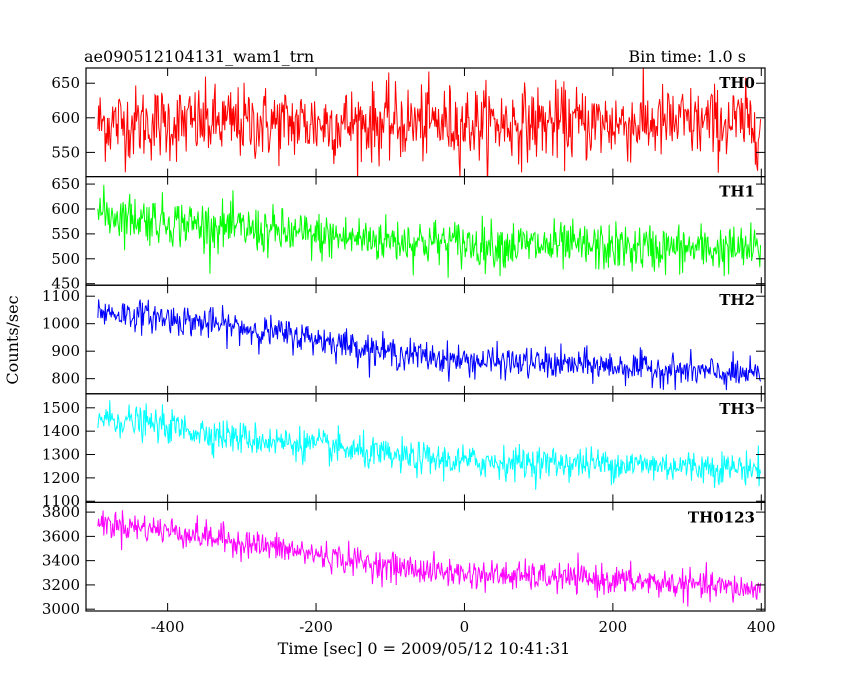 Image resolution: width=850 pixels, height=680 pixels. I want to click on y-tick-label-th1: 550, so click(65, 234).